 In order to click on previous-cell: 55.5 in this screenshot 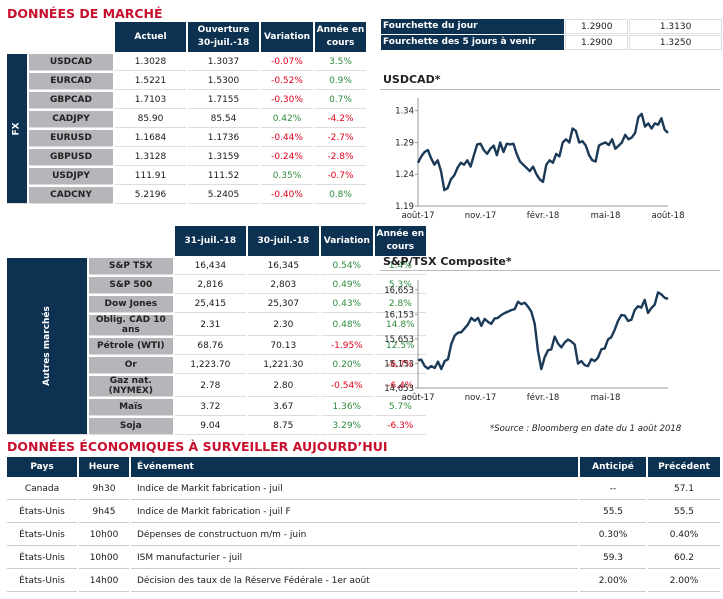, I will do `click(684, 512)`.